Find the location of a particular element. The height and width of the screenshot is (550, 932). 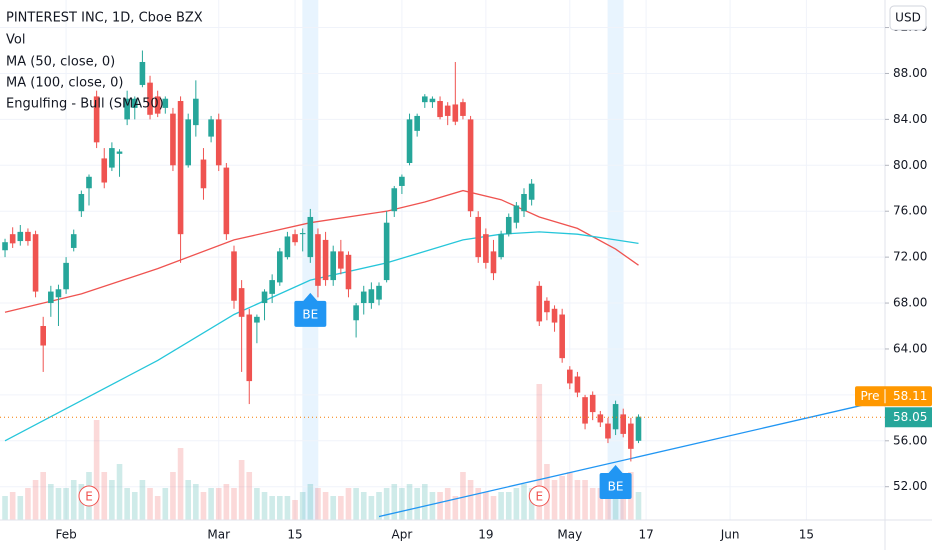

signal-label: BE is located at coordinates (310, 314).